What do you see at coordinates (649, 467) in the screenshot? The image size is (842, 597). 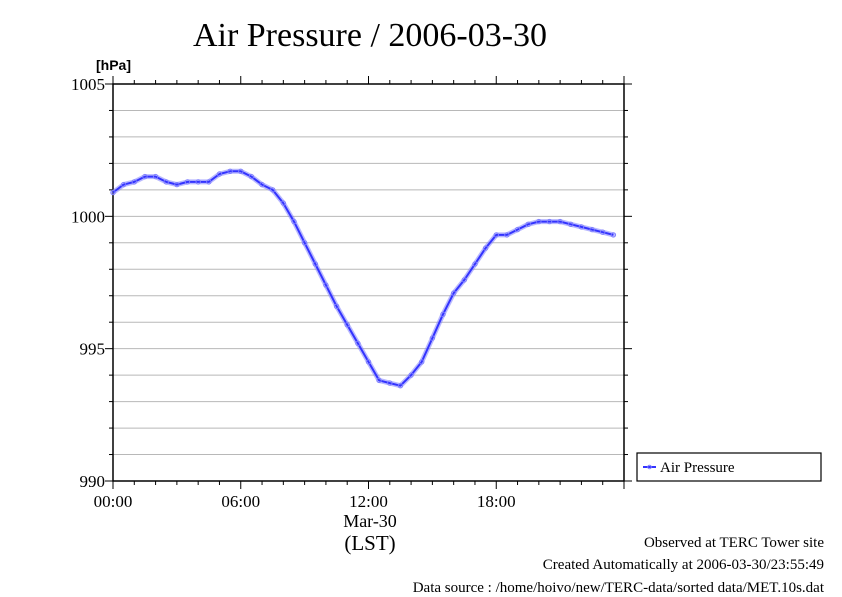 I see `legend-marker` at bounding box center [649, 467].